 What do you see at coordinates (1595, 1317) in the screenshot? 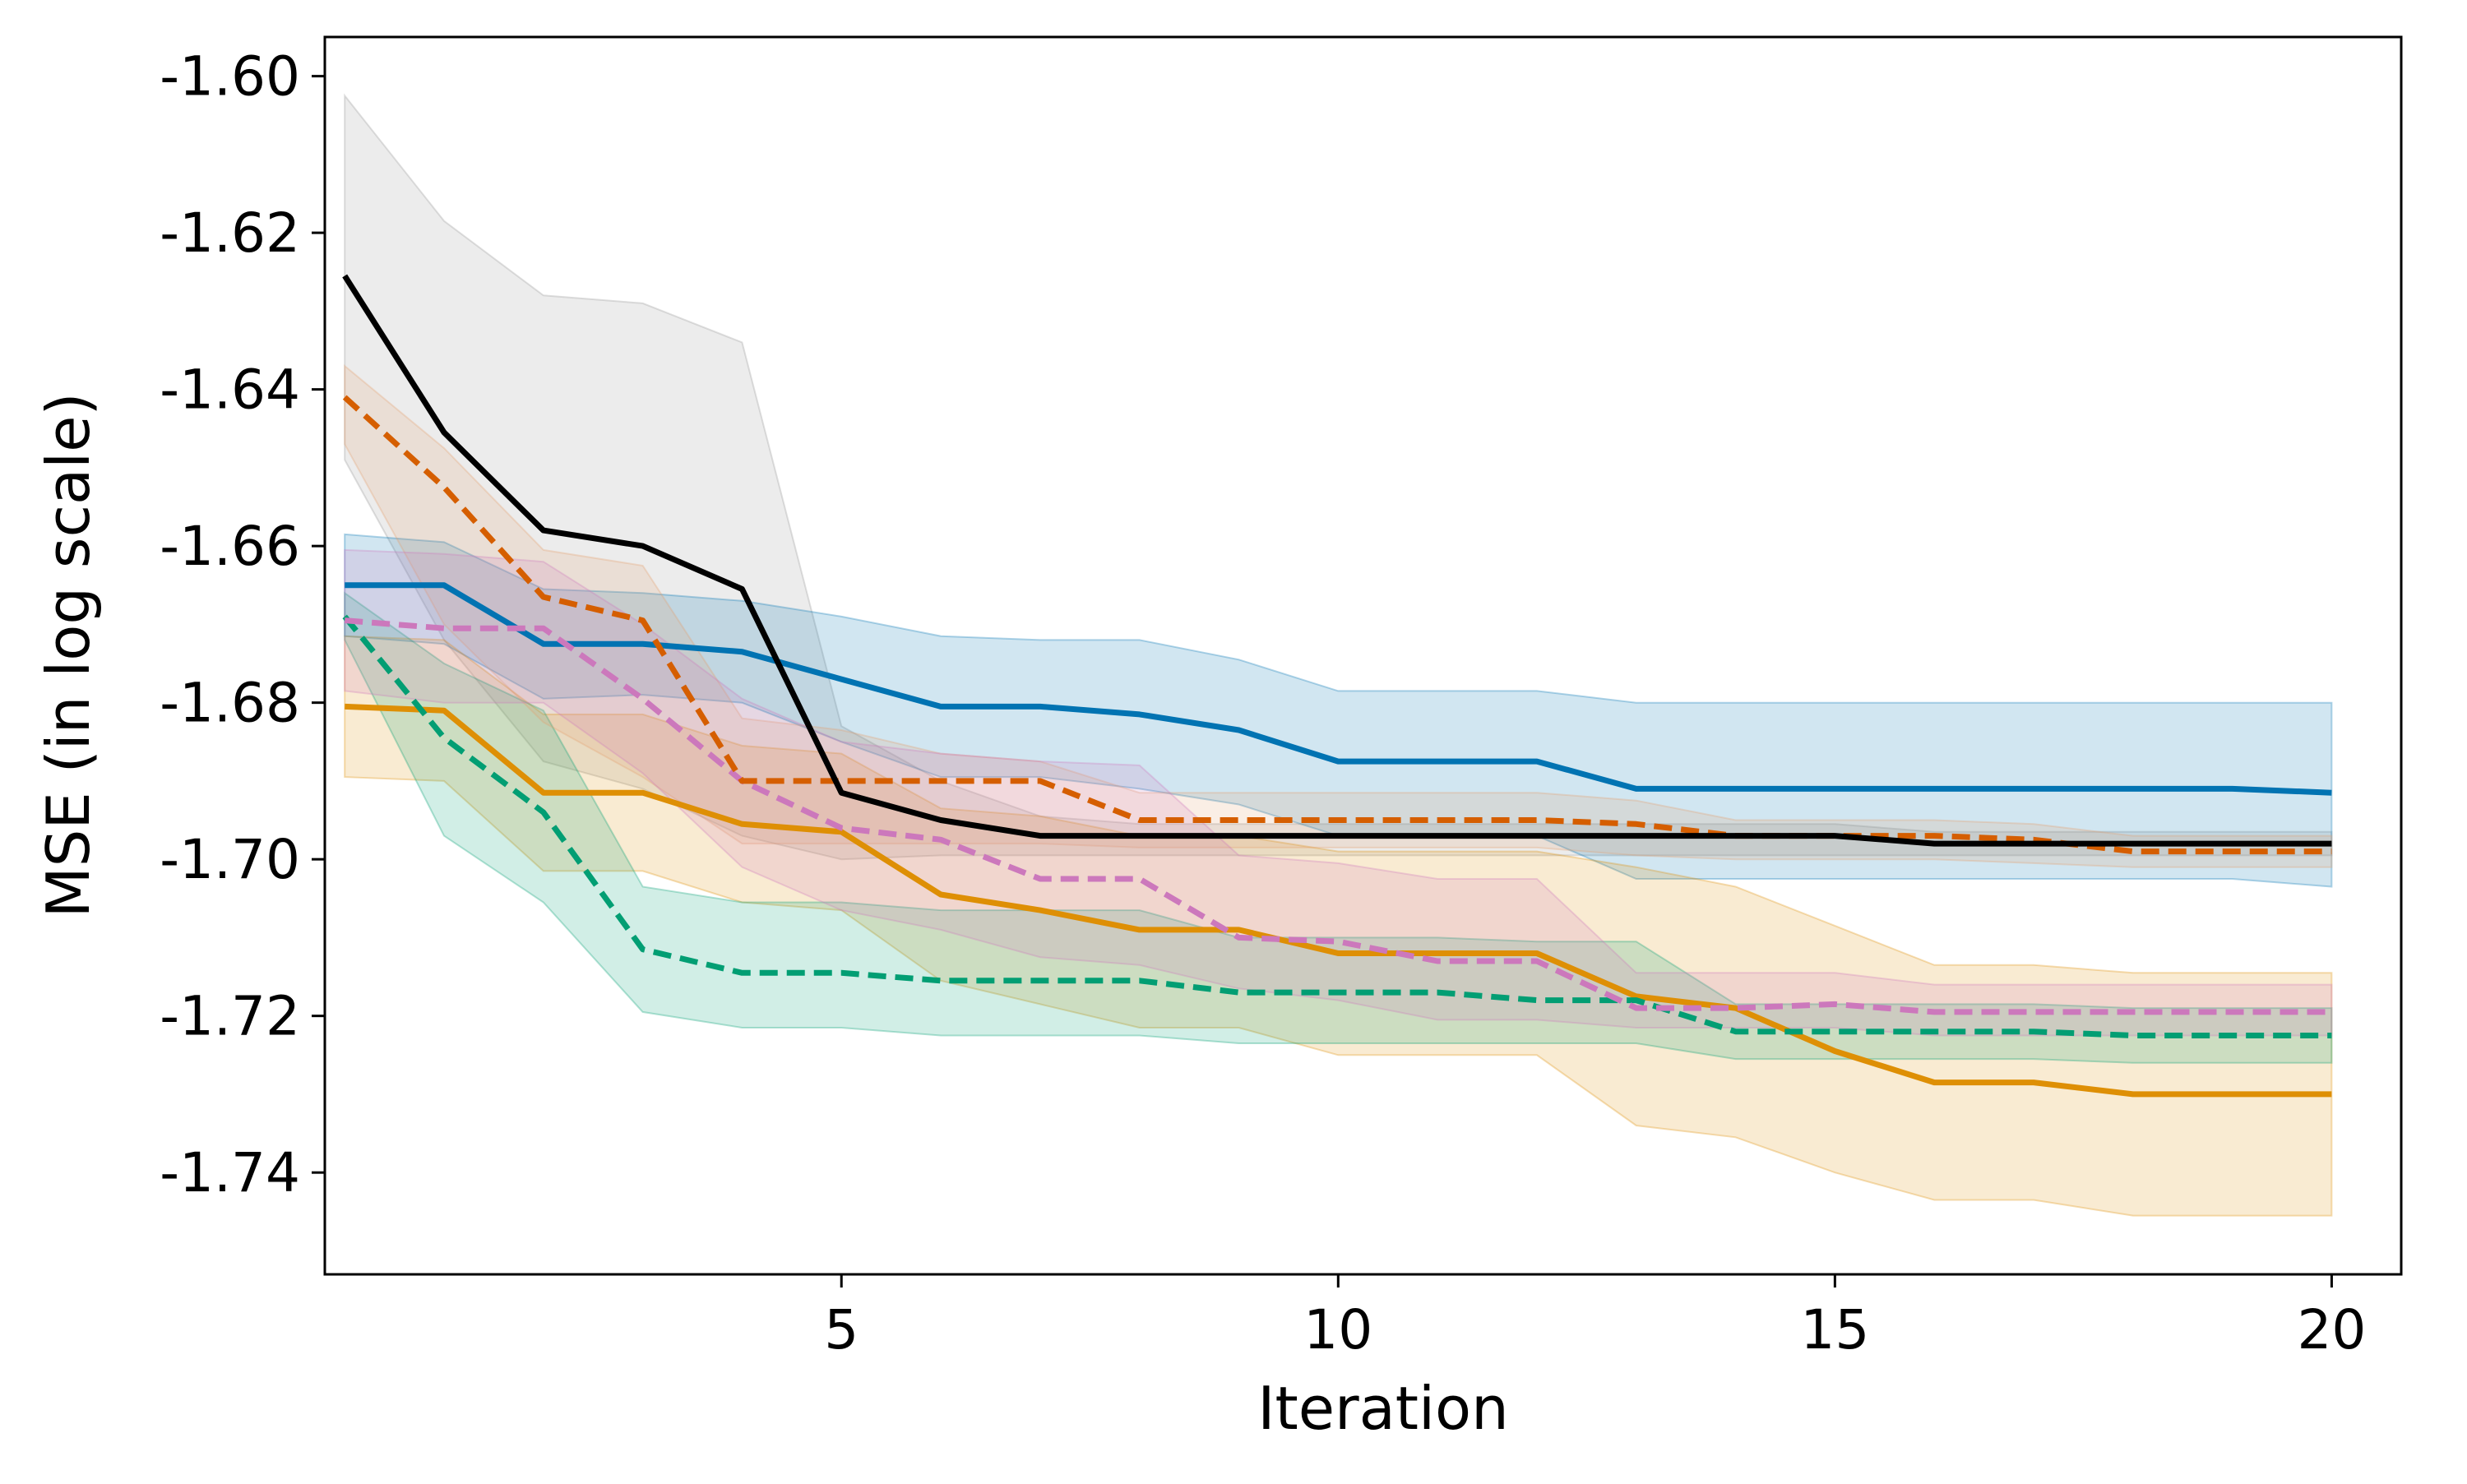
I see `x-axis-ticks: 5 10 15 20` at bounding box center [1595, 1317].